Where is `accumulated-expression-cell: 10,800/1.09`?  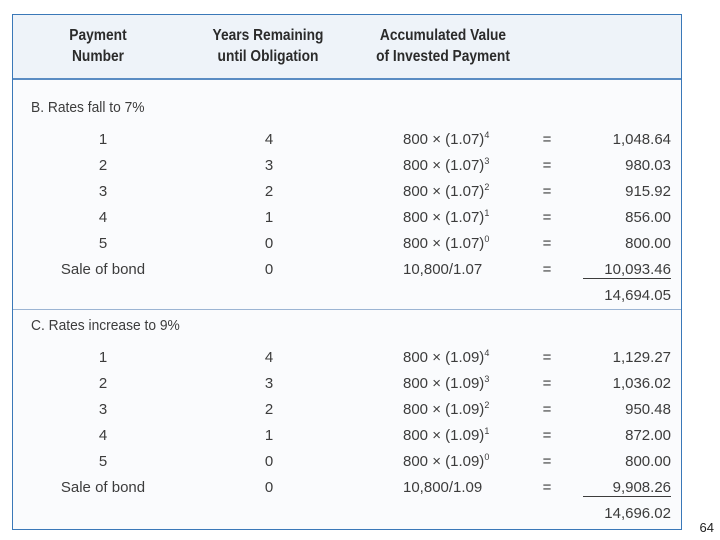 accumulated-expression-cell: 10,800/1.09 is located at coordinates (478, 487).